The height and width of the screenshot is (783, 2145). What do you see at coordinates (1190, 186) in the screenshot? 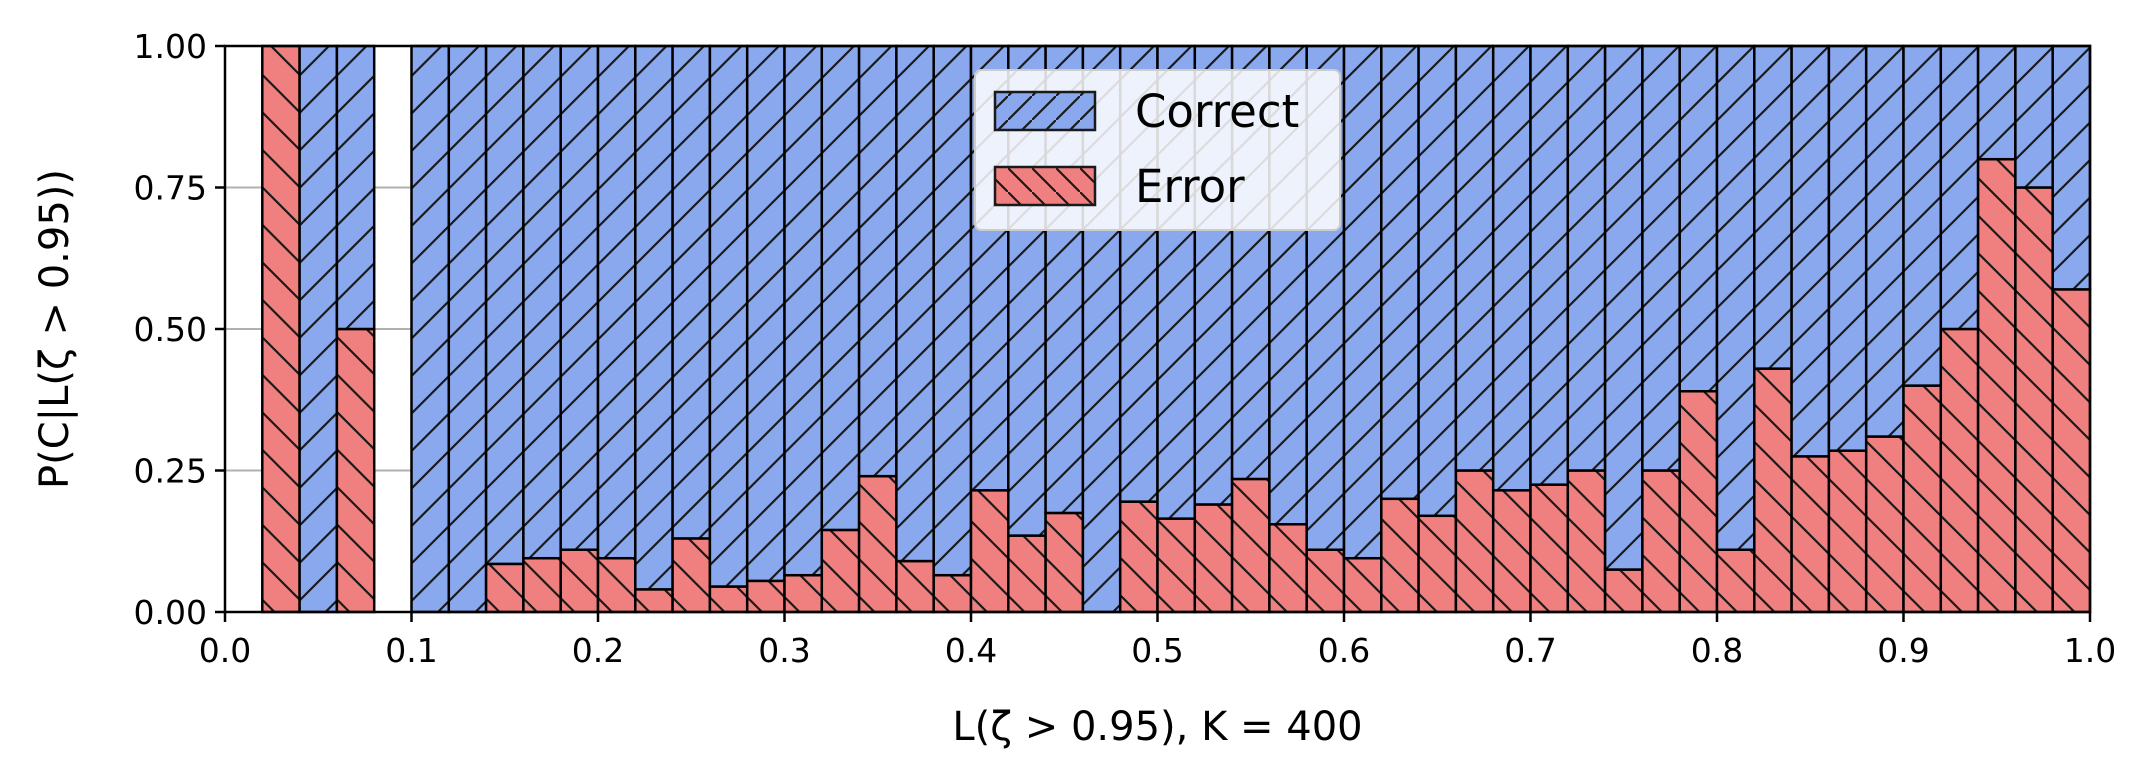
I see `legend-label-error: Error` at bounding box center [1190, 186].